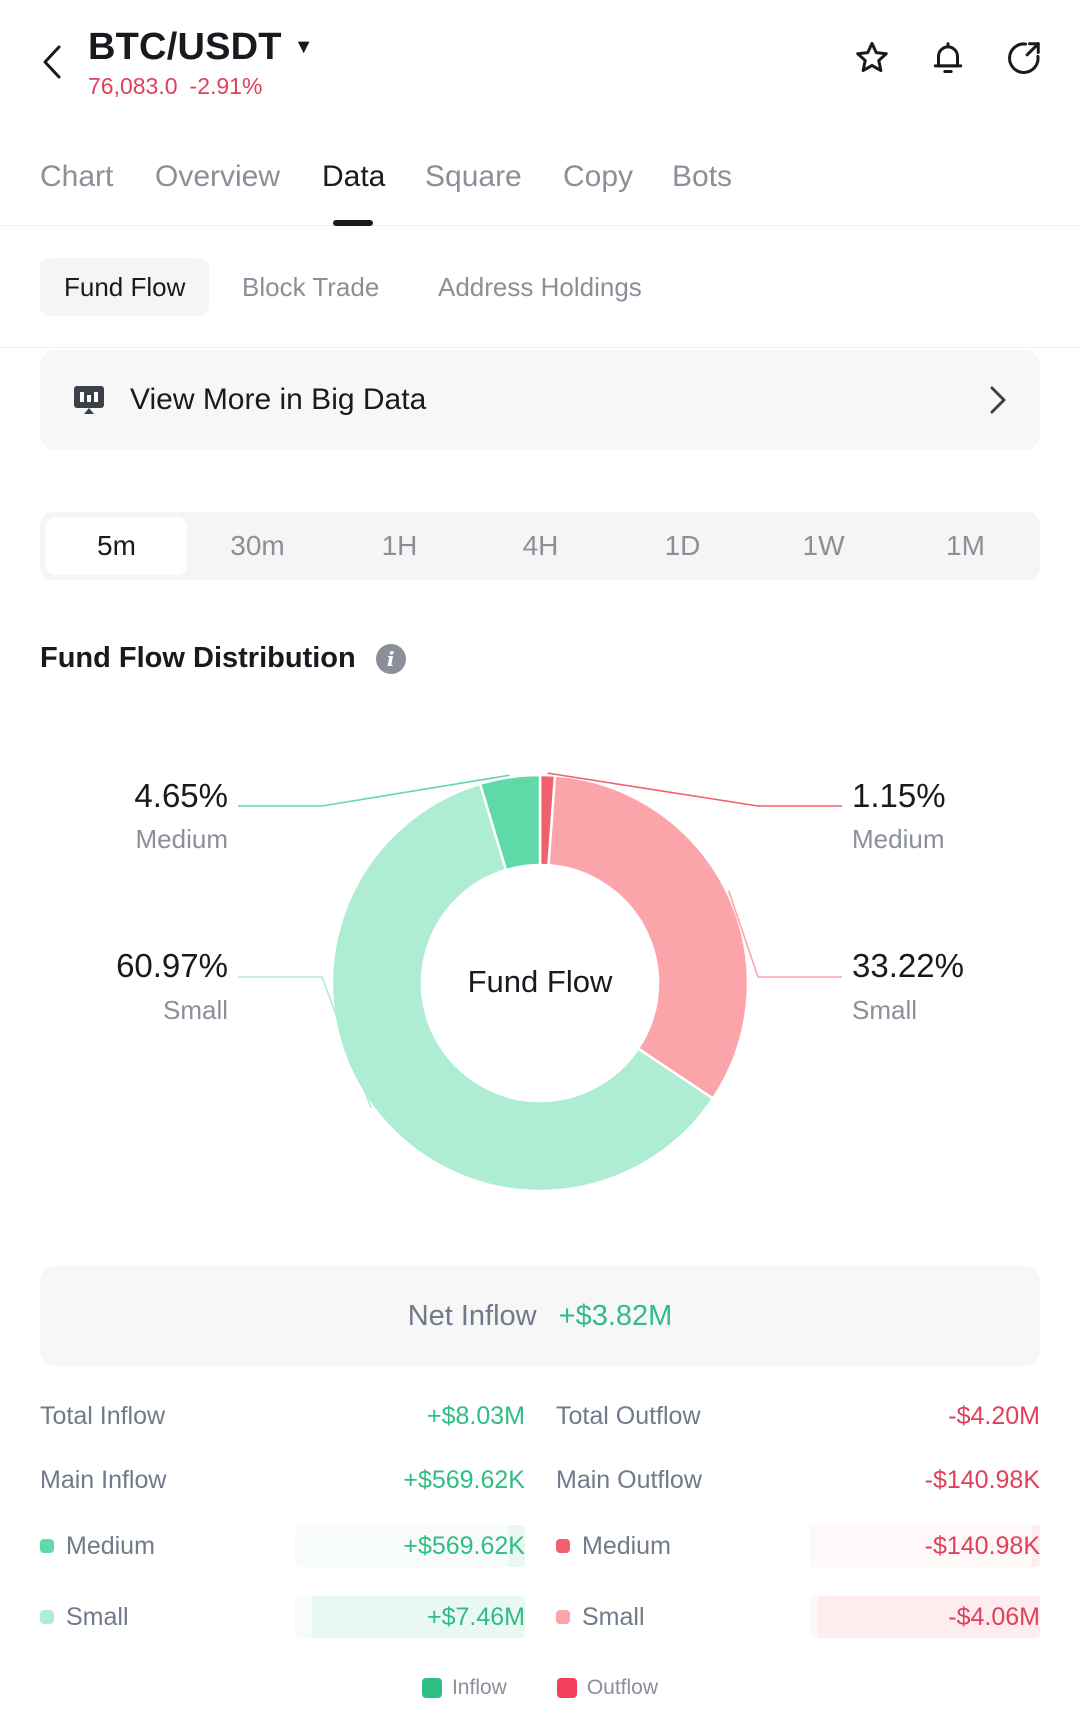  What do you see at coordinates (473, 176) in the screenshot?
I see `tab-square: Square` at bounding box center [473, 176].